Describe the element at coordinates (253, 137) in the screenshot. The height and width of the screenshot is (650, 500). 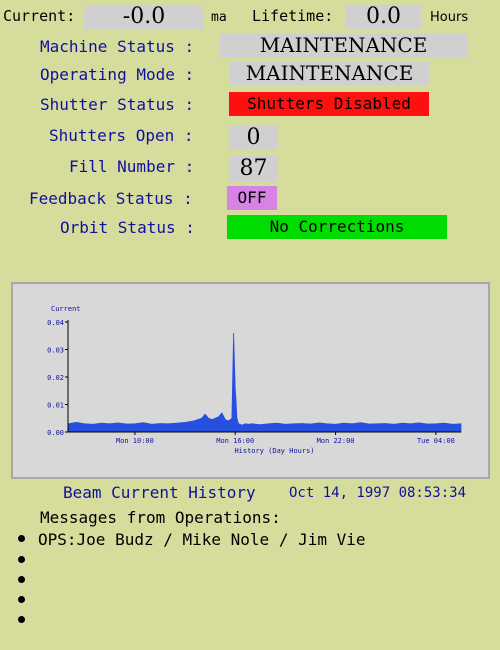
I see `shutters-open-value: 0` at that location.